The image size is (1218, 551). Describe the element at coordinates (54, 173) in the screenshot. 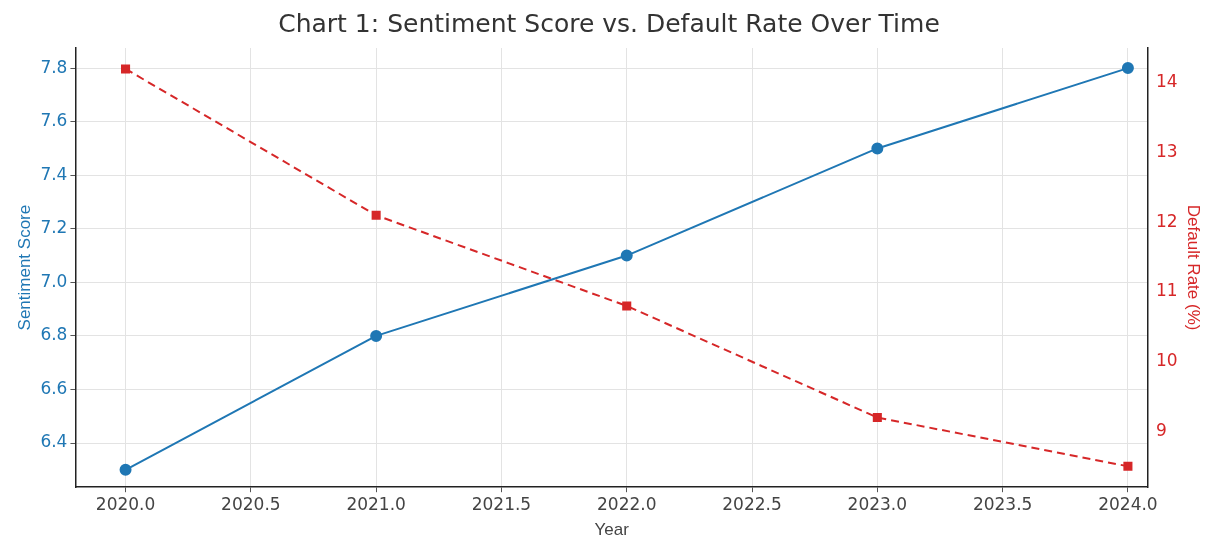

I see `y-tick-label: 7.4` at that location.